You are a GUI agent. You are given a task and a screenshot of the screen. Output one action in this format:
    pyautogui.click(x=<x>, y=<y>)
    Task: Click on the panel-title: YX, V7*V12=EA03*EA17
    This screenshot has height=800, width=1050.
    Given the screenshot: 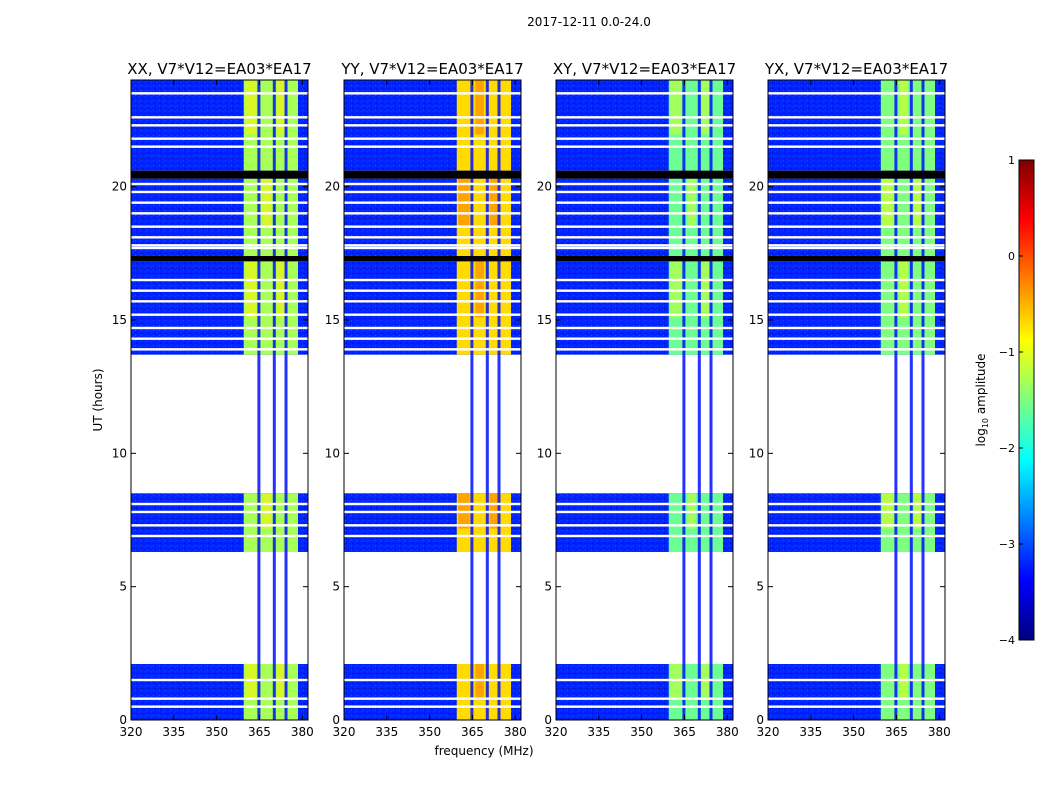 What is the action you would take?
    pyautogui.click(x=856, y=69)
    